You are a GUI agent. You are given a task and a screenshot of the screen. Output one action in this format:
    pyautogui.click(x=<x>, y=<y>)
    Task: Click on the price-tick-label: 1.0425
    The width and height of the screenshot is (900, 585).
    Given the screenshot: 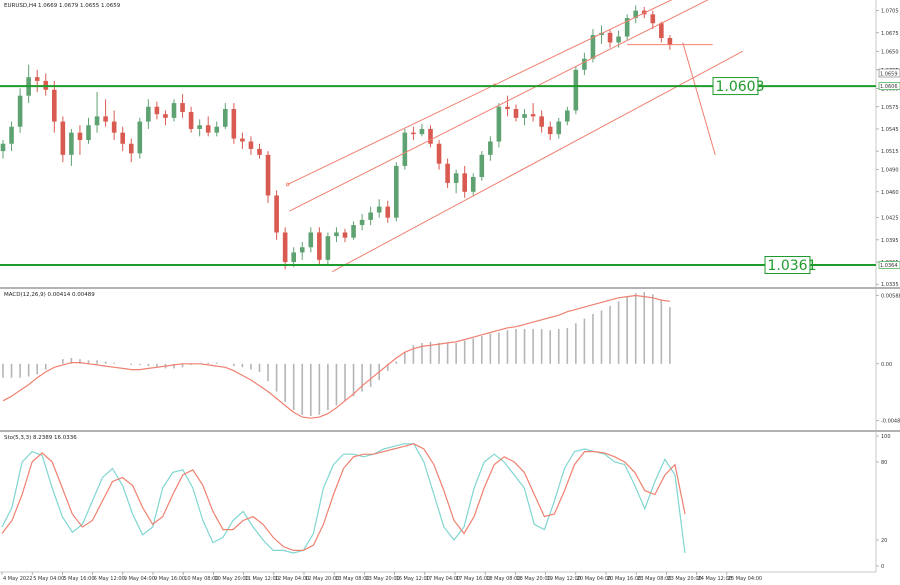 What is the action you would take?
    pyautogui.click(x=890, y=219)
    